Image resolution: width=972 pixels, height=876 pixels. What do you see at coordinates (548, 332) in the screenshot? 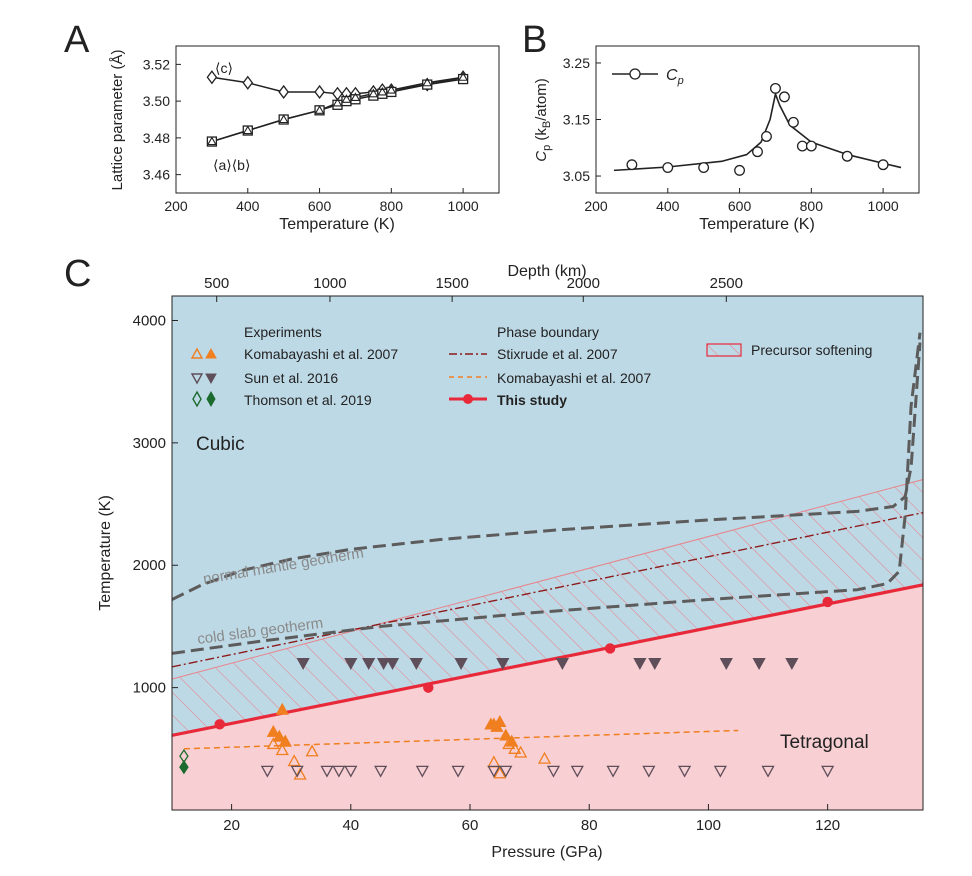
I see `legend-phase-title: Phase boundary` at bounding box center [548, 332].